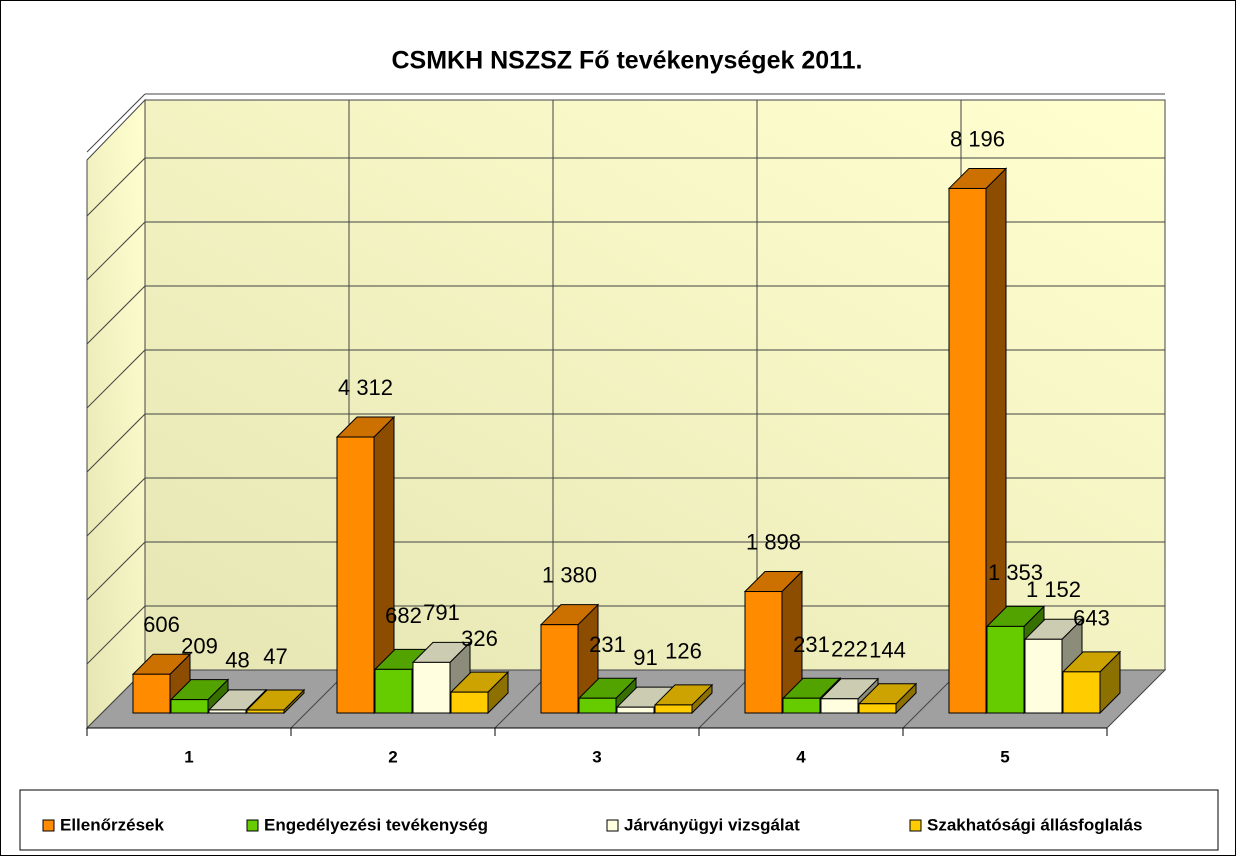 The image size is (1236, 856). What do you see at coordinates (683, 651) in the screenshot?
I see `data-label: 126` at bounding box center [683, 651].